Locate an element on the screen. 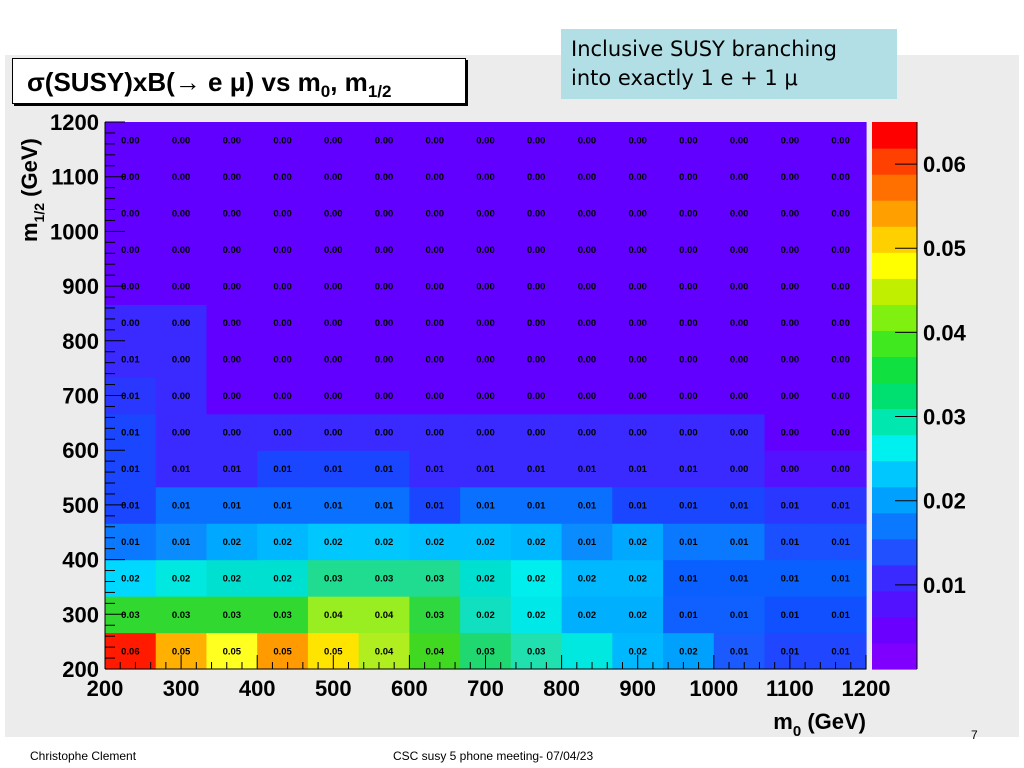 Image resolution: width=1024 pixels, height=768 pixels. cell-value-label: 0.03 is located at coordinates (435, 615).